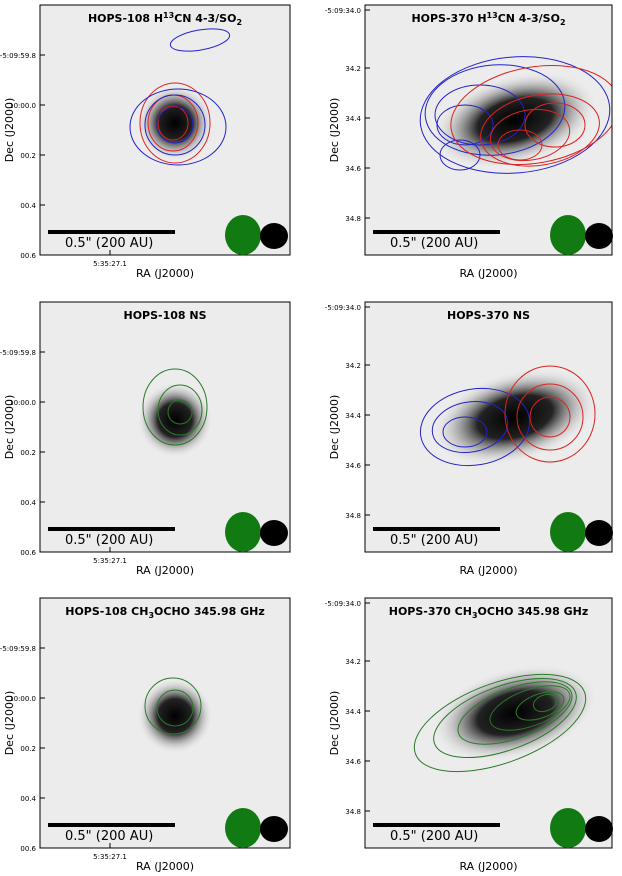  Describe the element at coordinates (151, 615) in the screenshot. I see `title-script: 3` at that location.